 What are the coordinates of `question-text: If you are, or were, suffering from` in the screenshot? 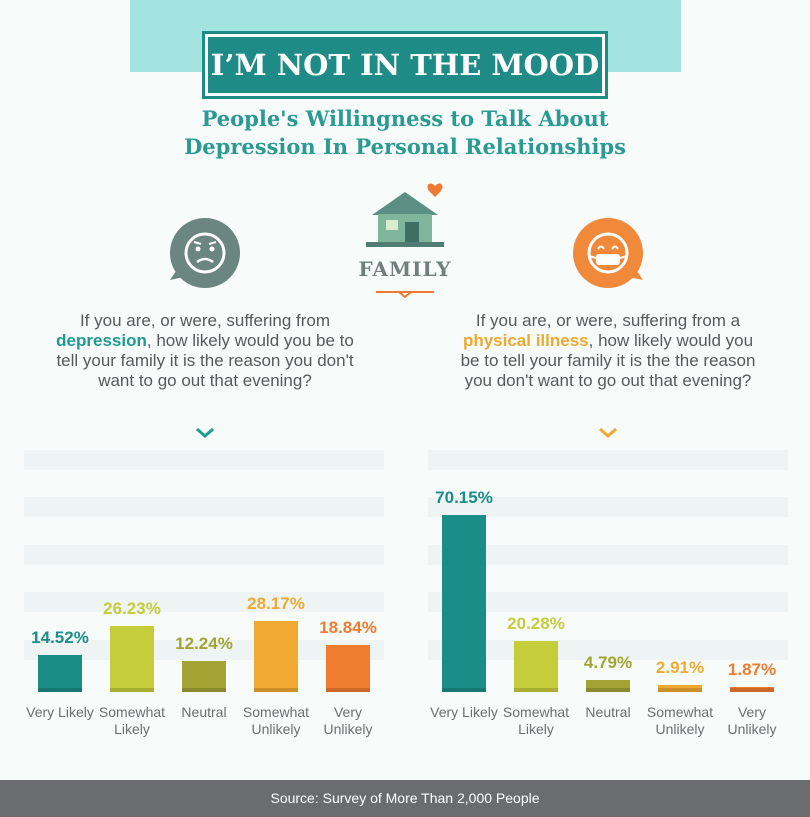 It's located at (205, 320).